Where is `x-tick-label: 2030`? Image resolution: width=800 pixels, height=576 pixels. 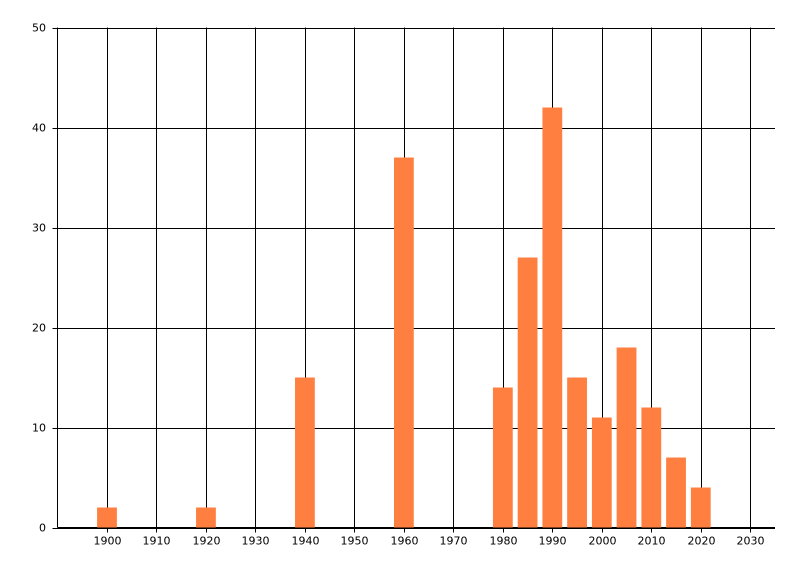 x-tick-label: 2030 is located at coordinates (751, 541).